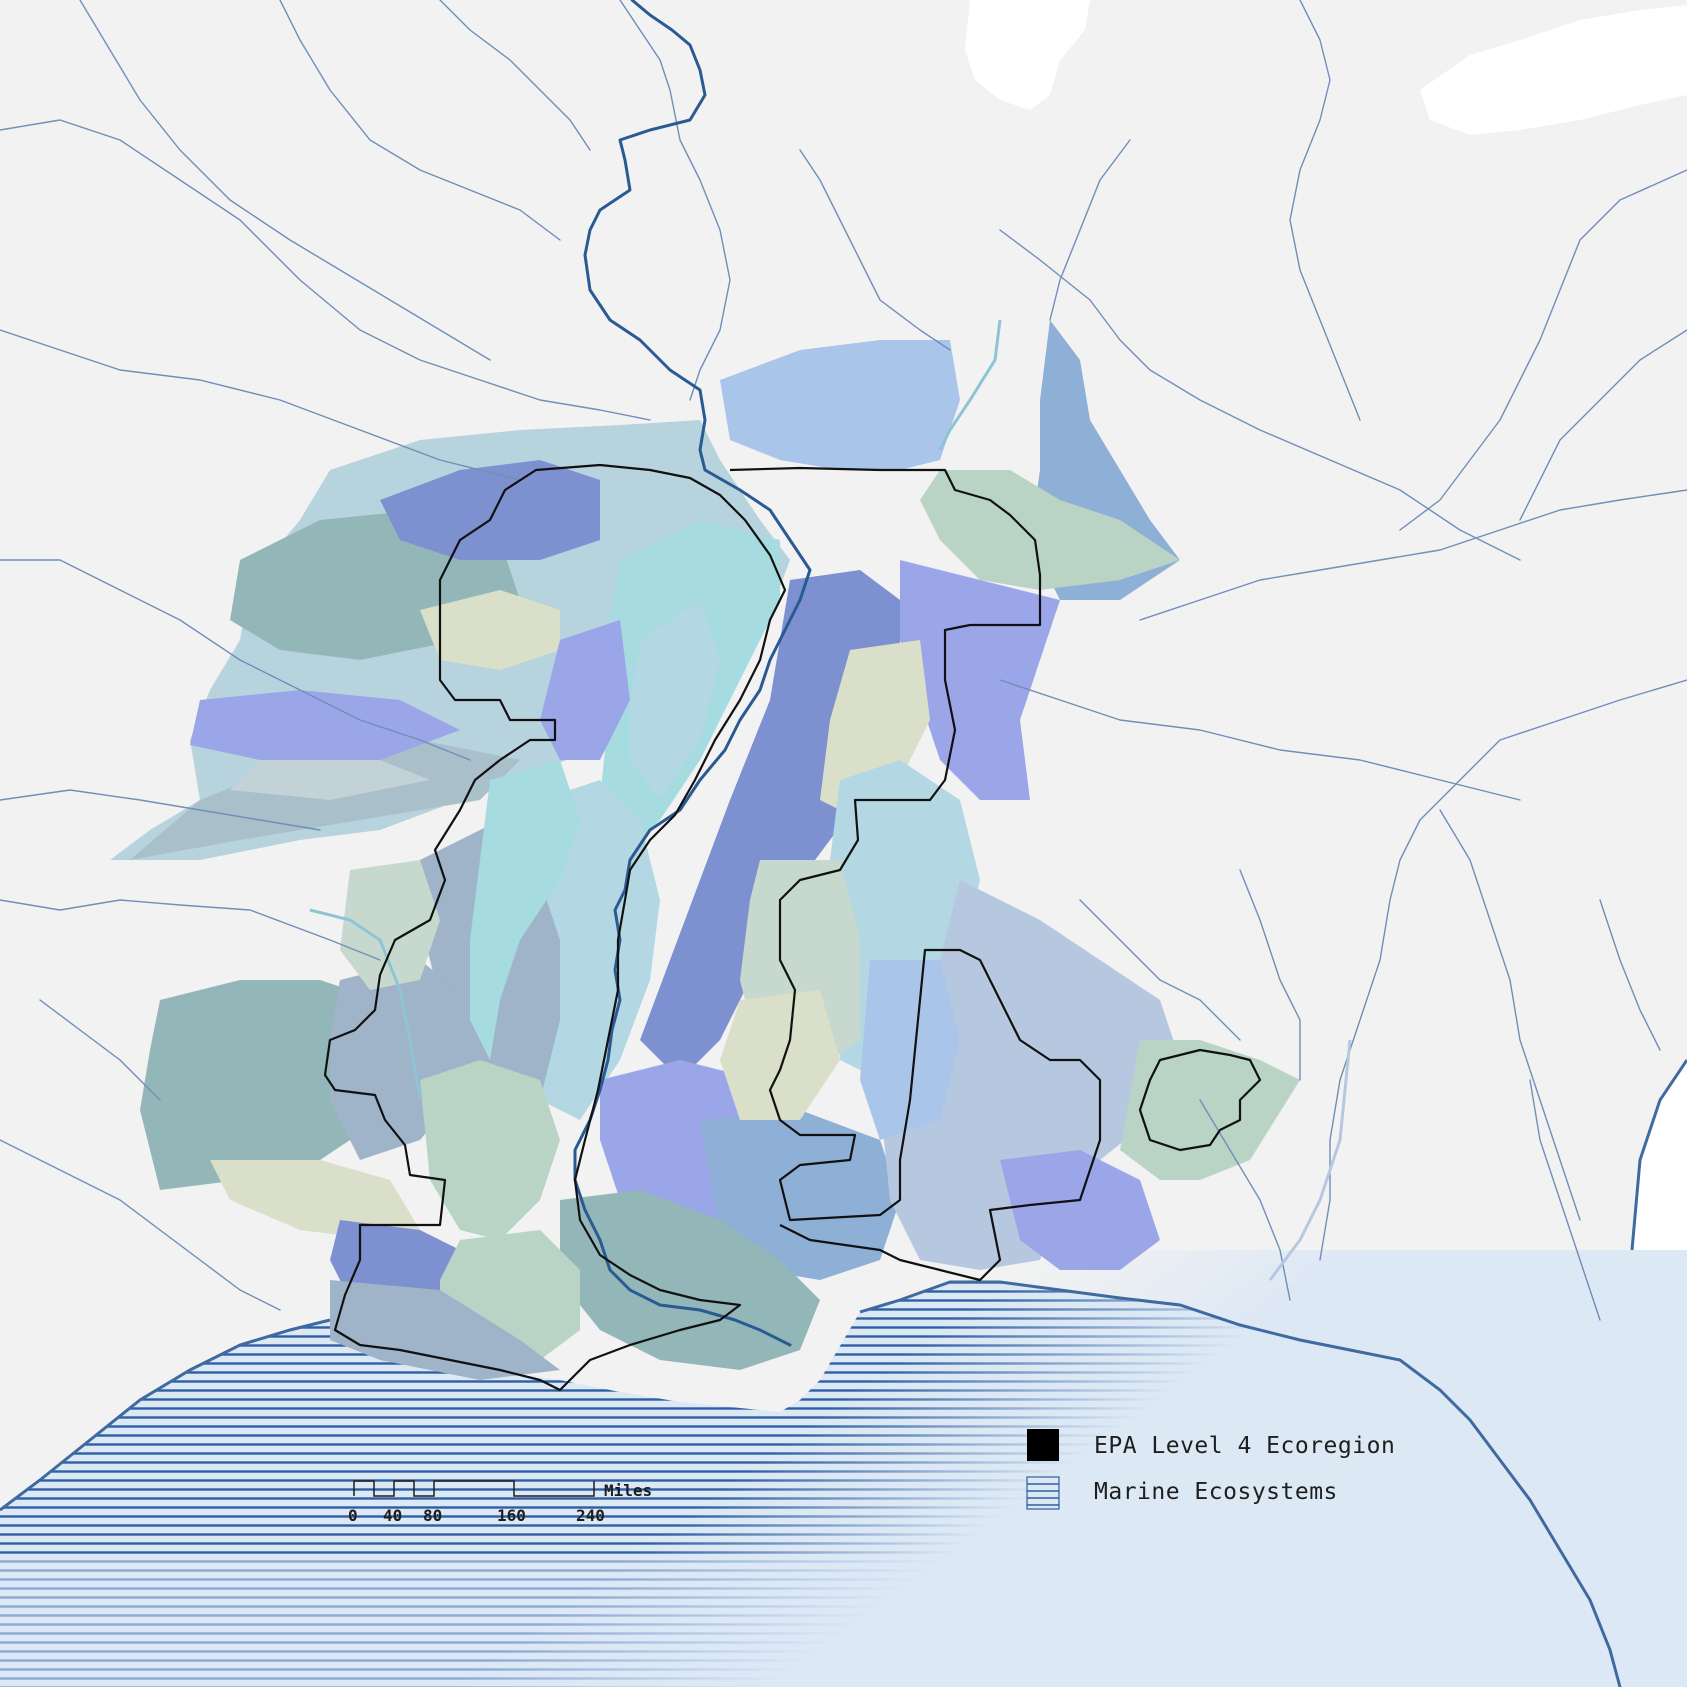 Image resolution: width=1687 pixels, height=1687 pixels. I want to click on scale-bar: Miles 0 40 80 160 240, so click(500, 1502).